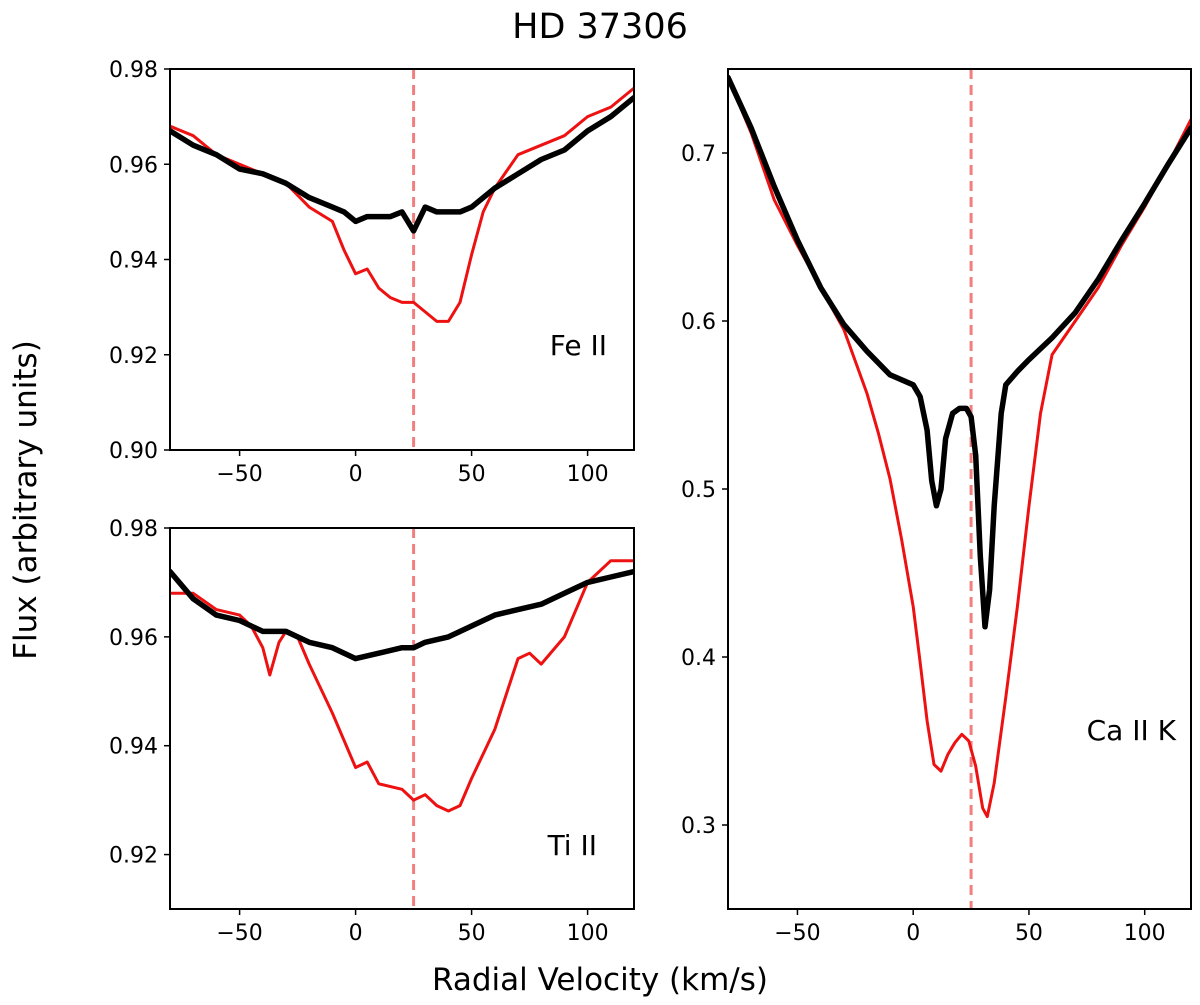  What do you see at coordinates (472, 474) in the screenshot?
I see `fe-ii-x-tick-label: 50` at bounding box center [472, 474].